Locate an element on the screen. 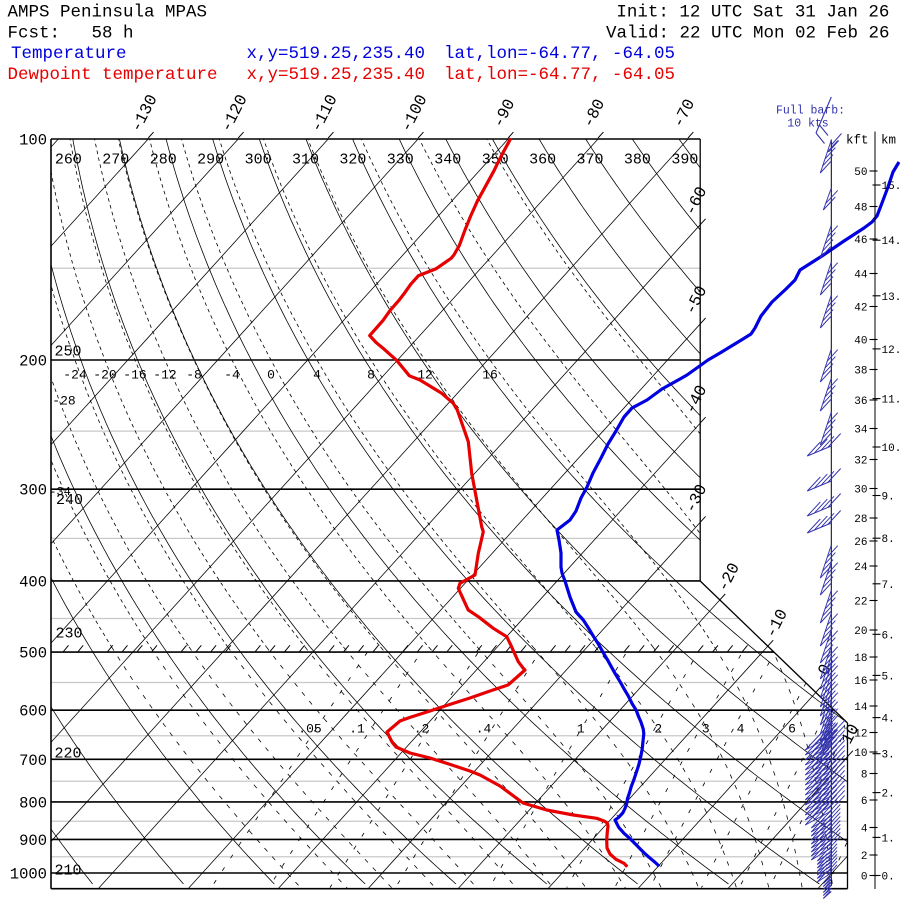  svg-text: 40 is located at coordinates (860, 342).